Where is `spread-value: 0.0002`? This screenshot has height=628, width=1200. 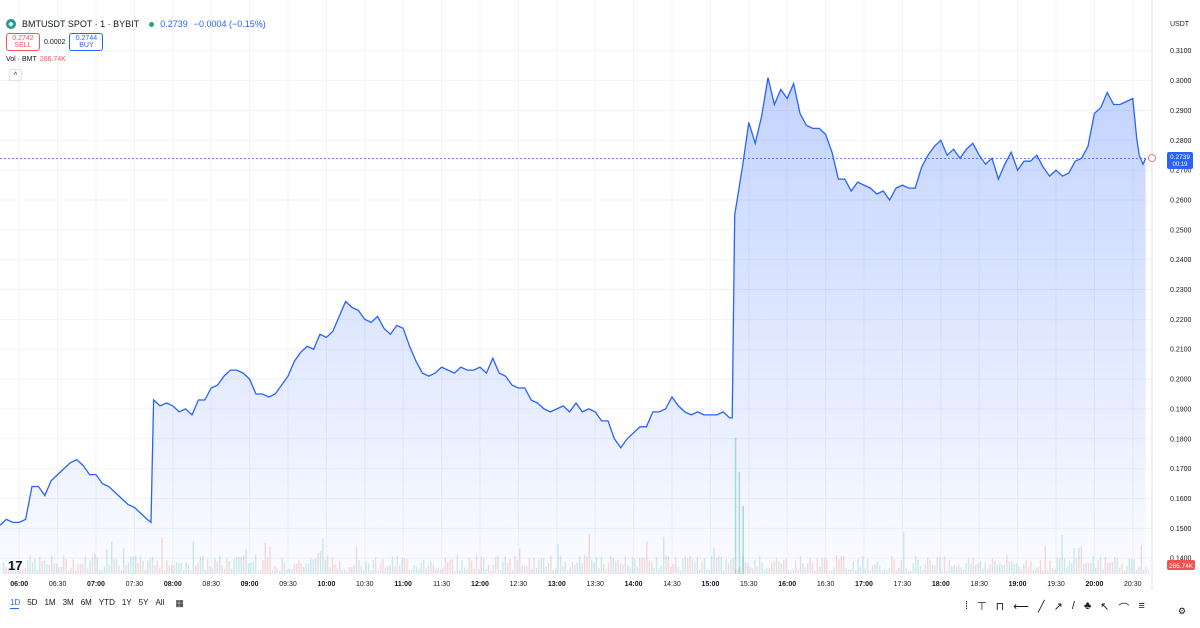
spread-value: 0.0002 is located at coordinates (55, 42).